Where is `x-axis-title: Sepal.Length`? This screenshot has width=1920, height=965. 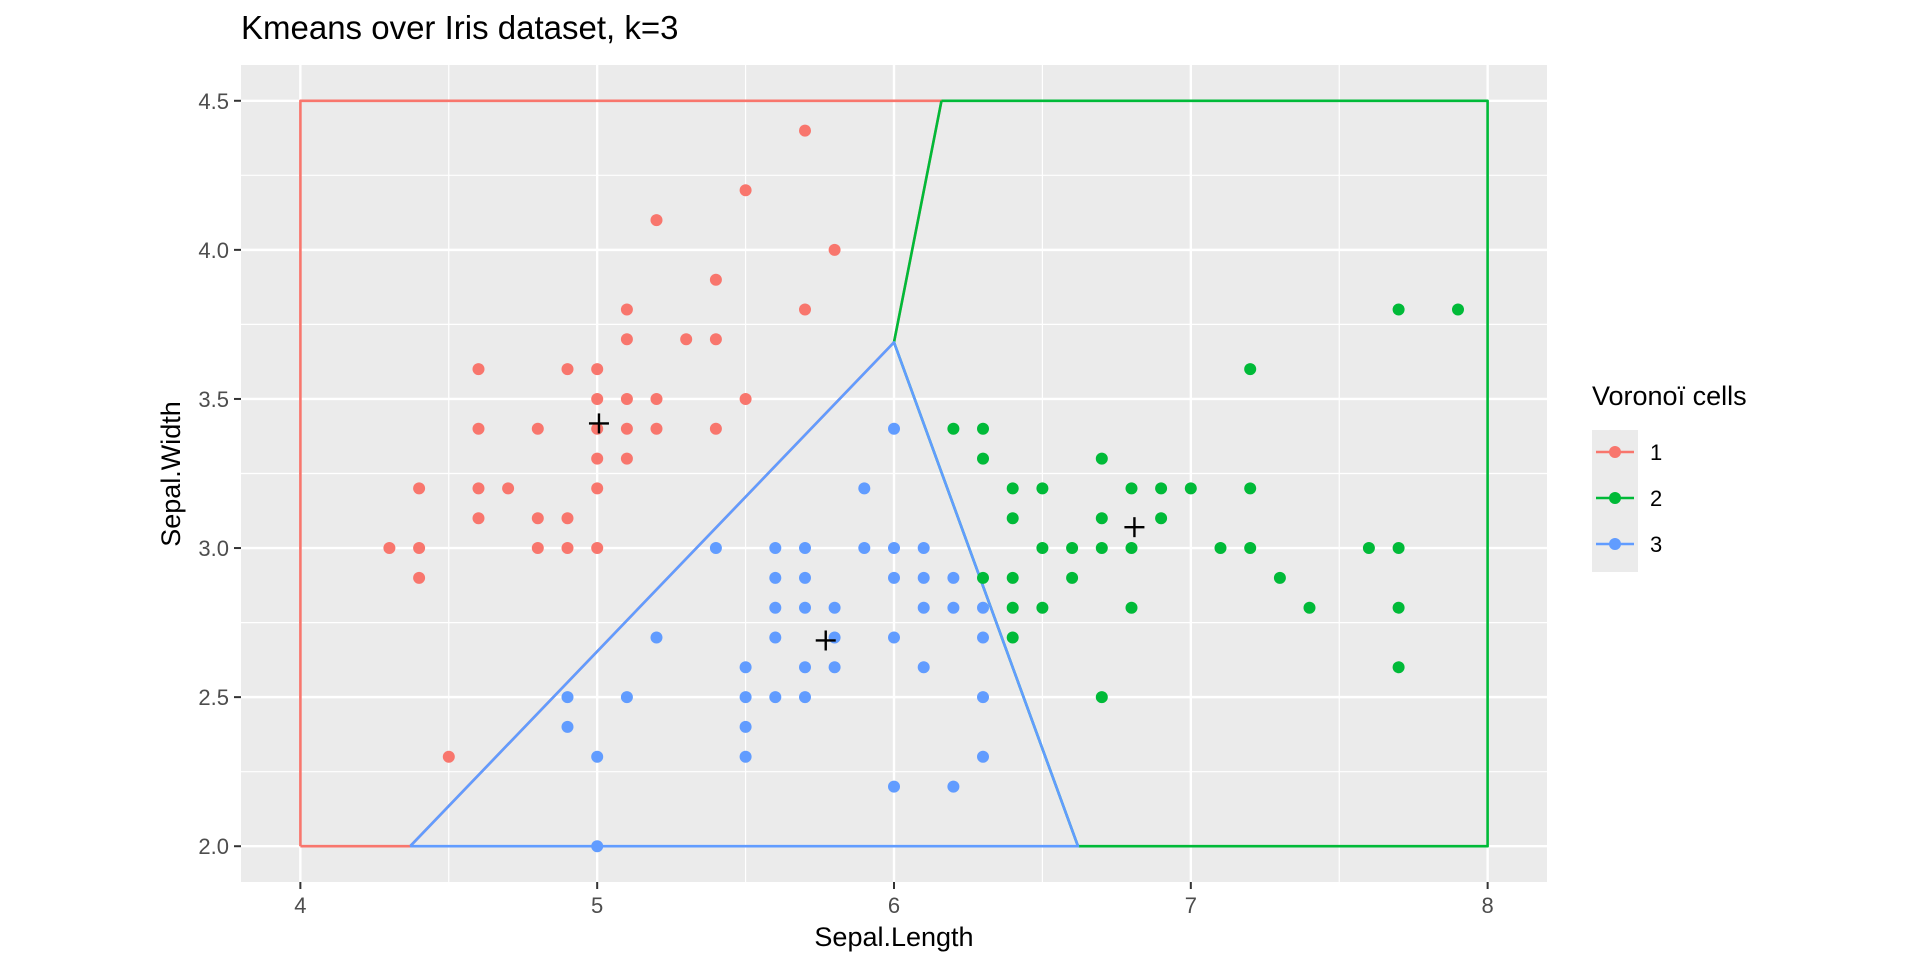
x-axis-title: Sepal.Length is located at coordinates (893, 937).